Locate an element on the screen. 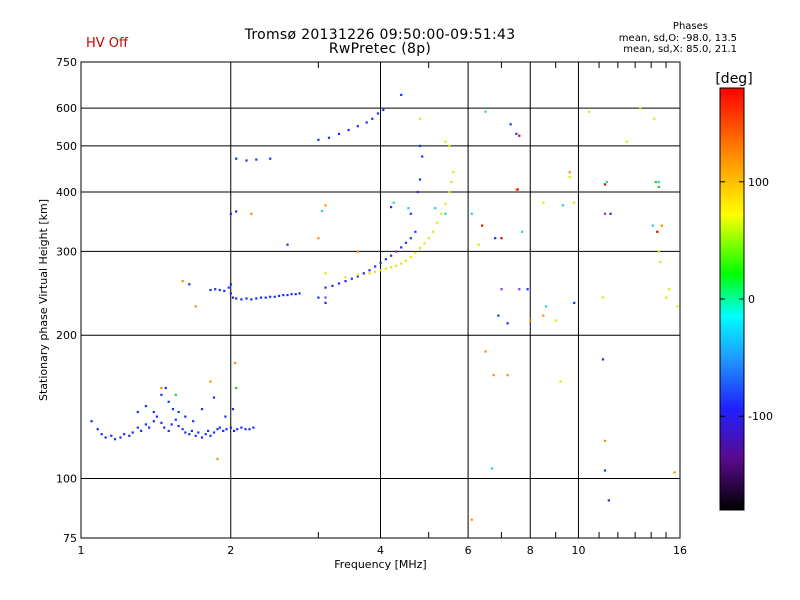  colorbar-label: [deg] is located at coordinates (733, 79).